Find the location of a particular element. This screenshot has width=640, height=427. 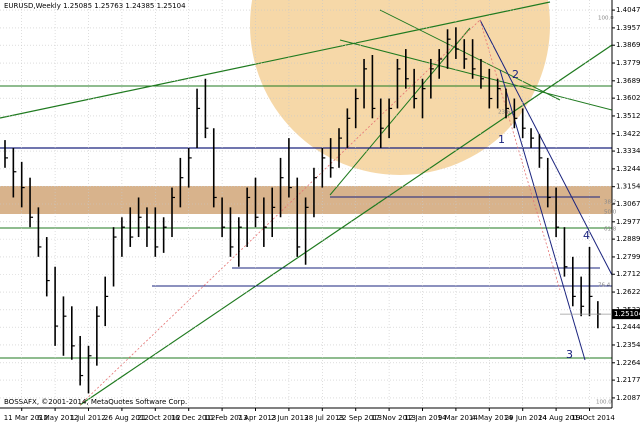

y-tick-label: 1.40470 is located at coordinates (628, 10).